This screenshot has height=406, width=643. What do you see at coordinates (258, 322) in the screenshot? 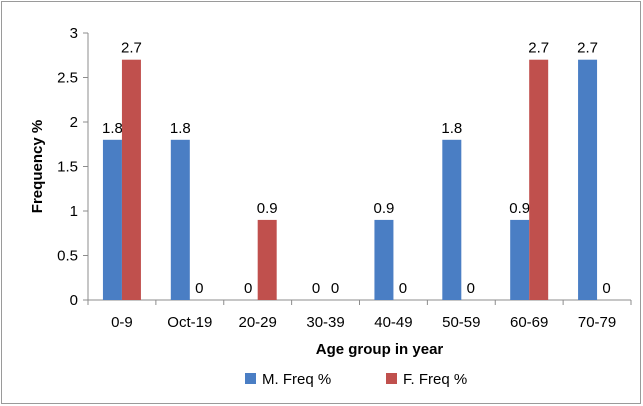
I see `x-tick-label: 20-29` at bounding box center [258, 322].